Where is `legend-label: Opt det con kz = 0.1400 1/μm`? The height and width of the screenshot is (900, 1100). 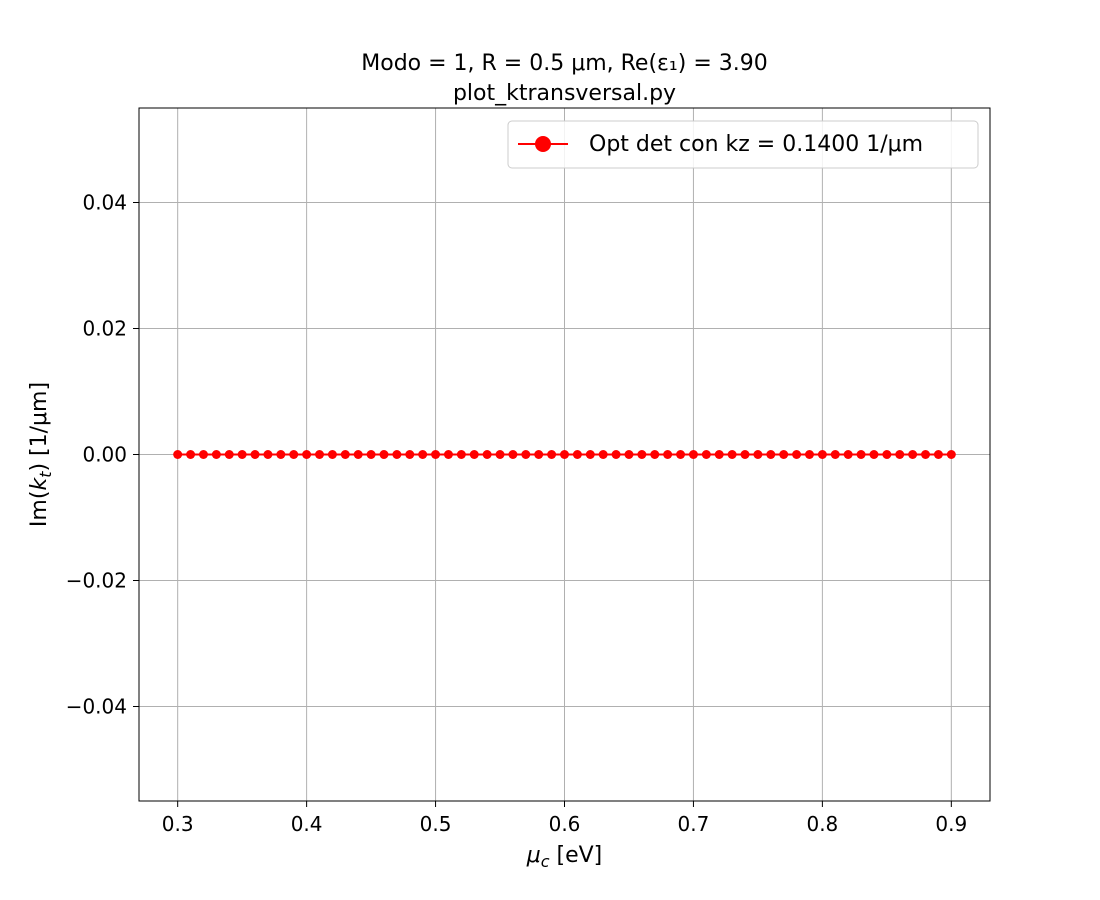
legend-label: Opt det con kz = 0.1400 1/μm is located at coordinates (756, 144).